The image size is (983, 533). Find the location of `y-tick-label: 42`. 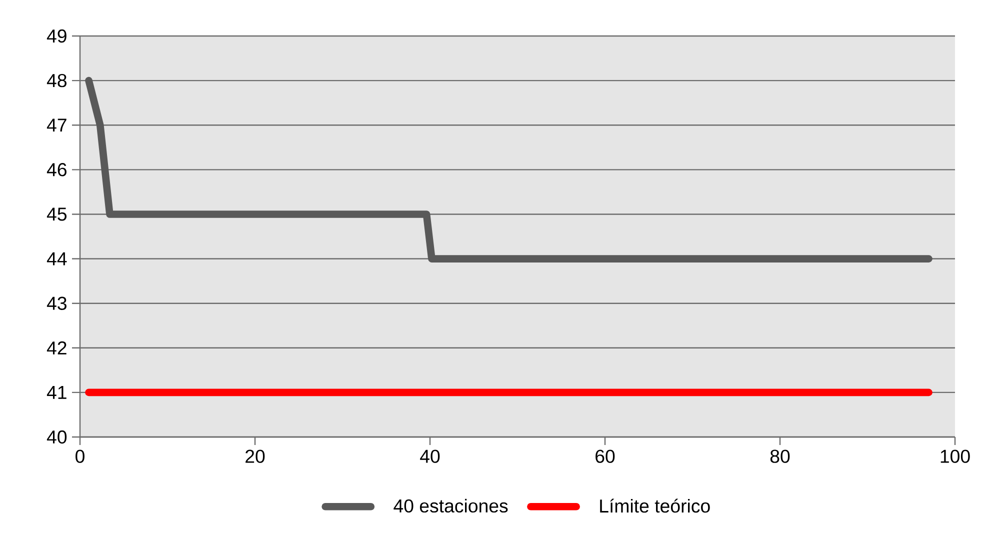

y-tick-label: 42 is located at coordinates (56, 347).